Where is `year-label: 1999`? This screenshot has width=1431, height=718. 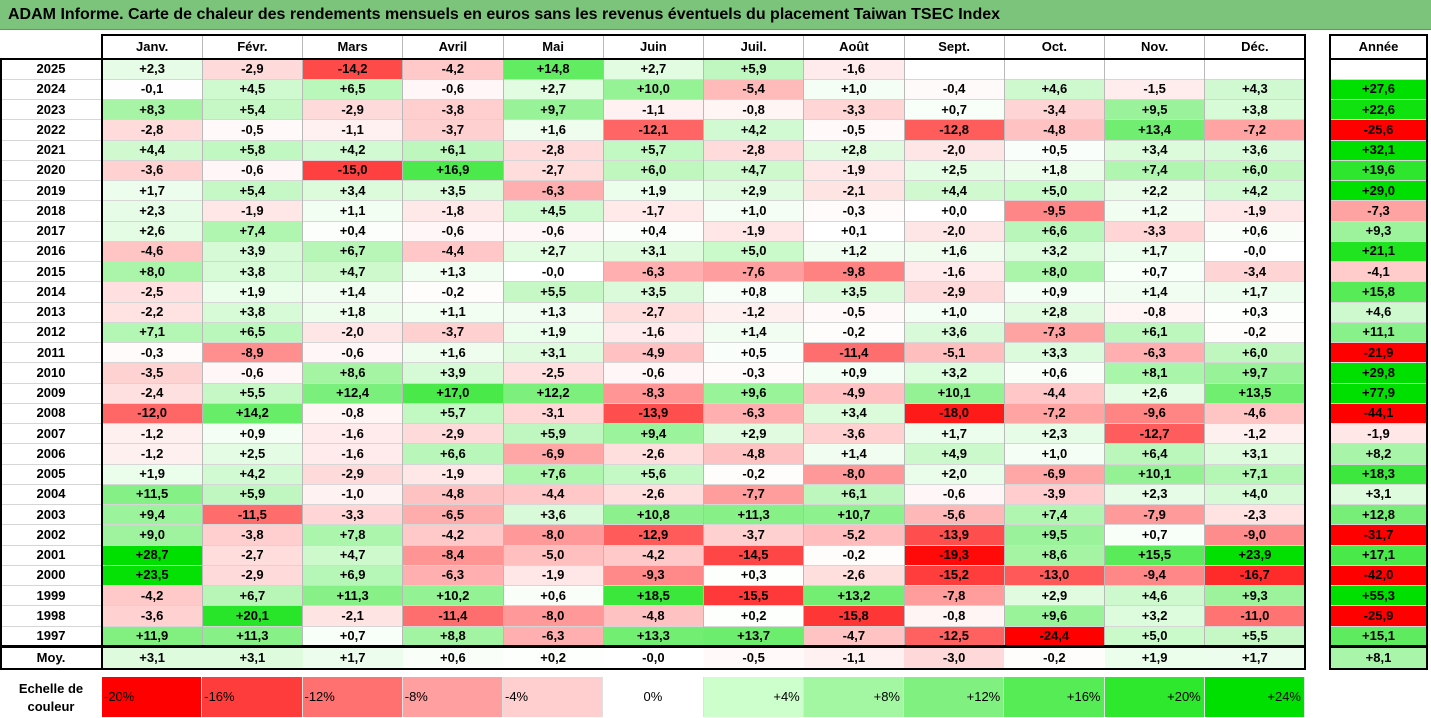
year-label: 1999 is located at coordinates (51, 595).